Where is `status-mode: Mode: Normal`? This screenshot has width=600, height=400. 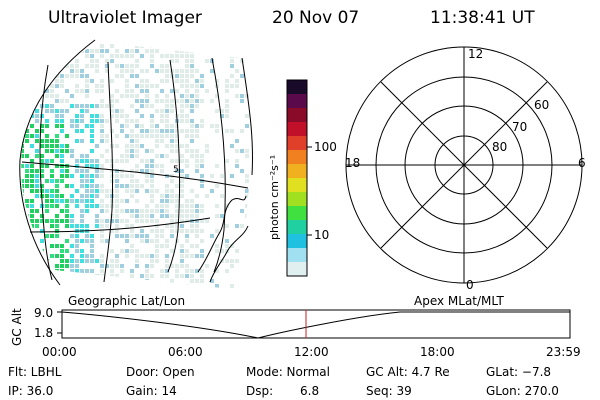 status-mode: Mode: Normal is located at coordinates (288, 372).